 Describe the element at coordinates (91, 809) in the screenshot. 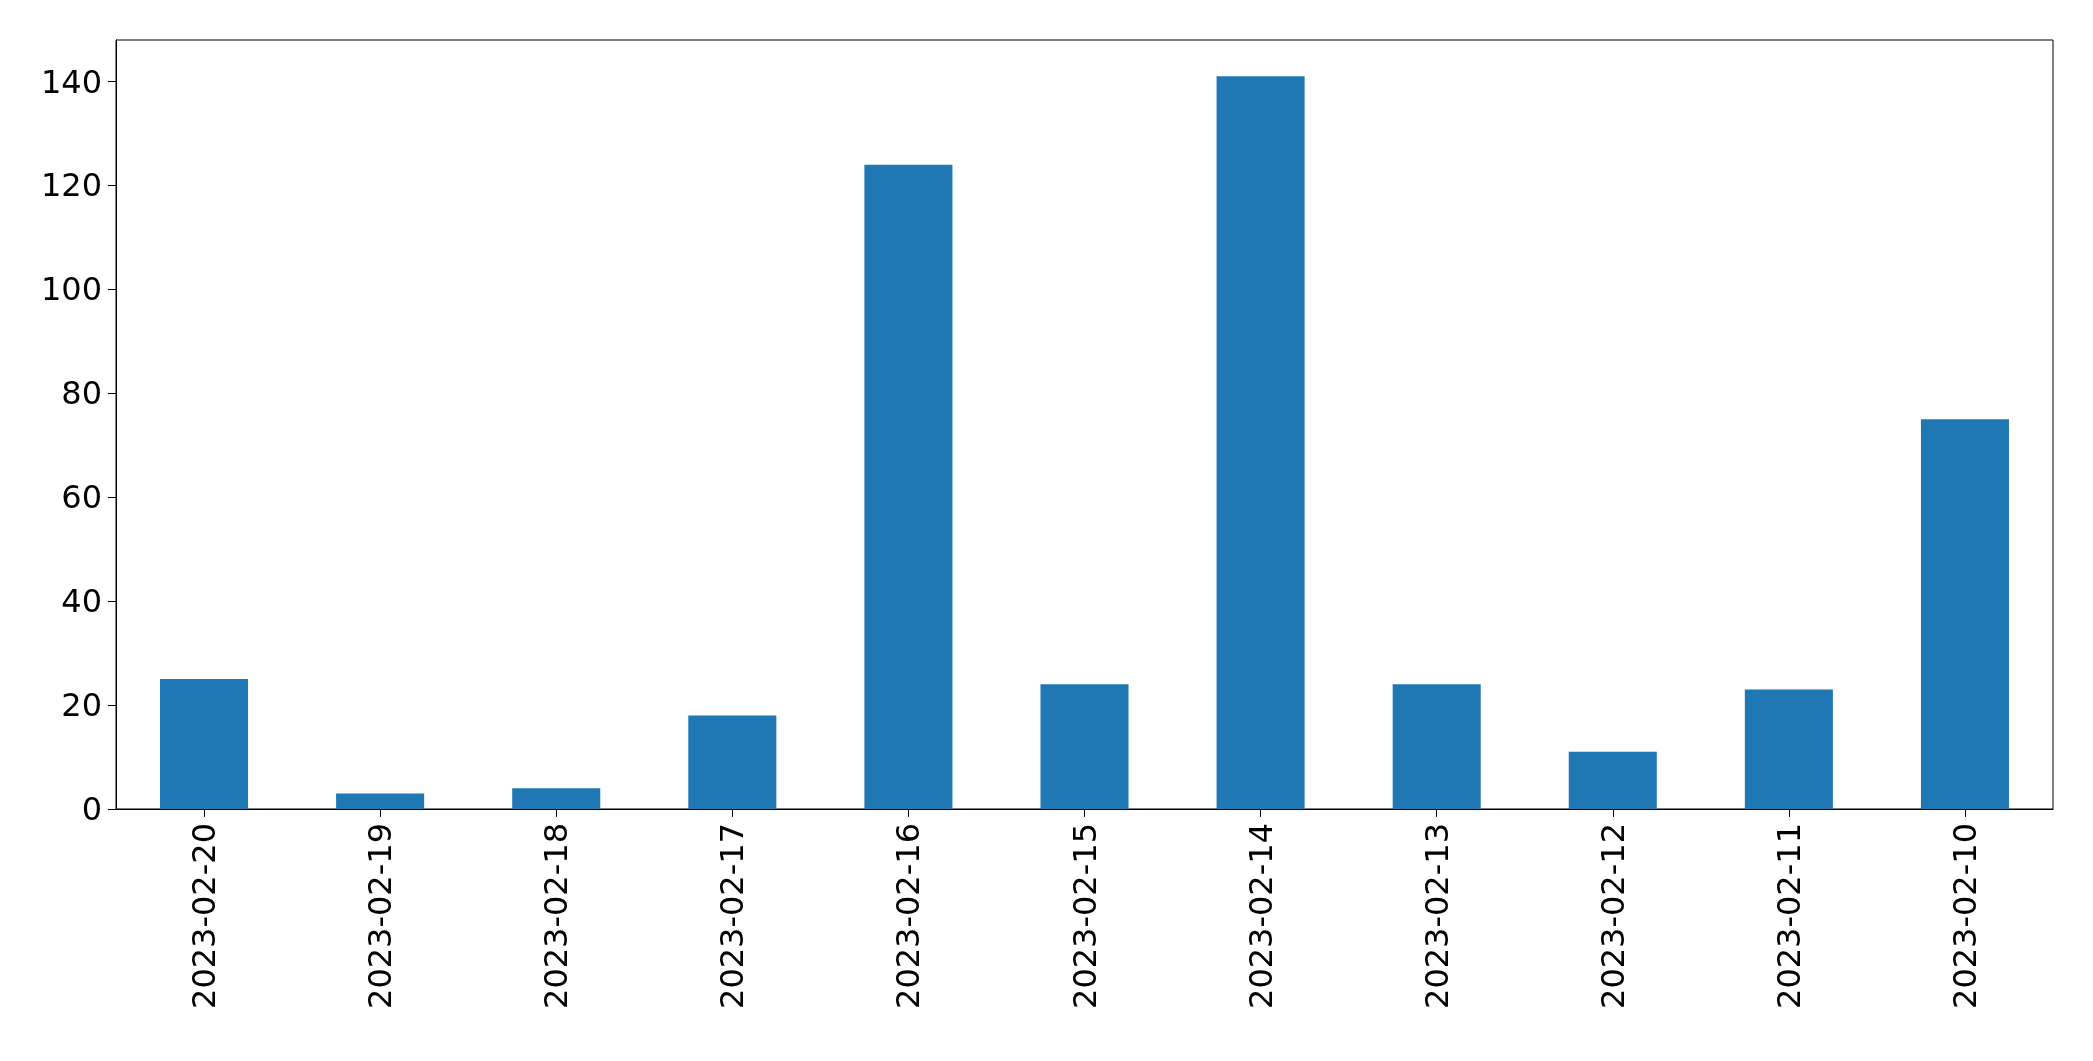

I see `y-tick-label: 0` at that location.